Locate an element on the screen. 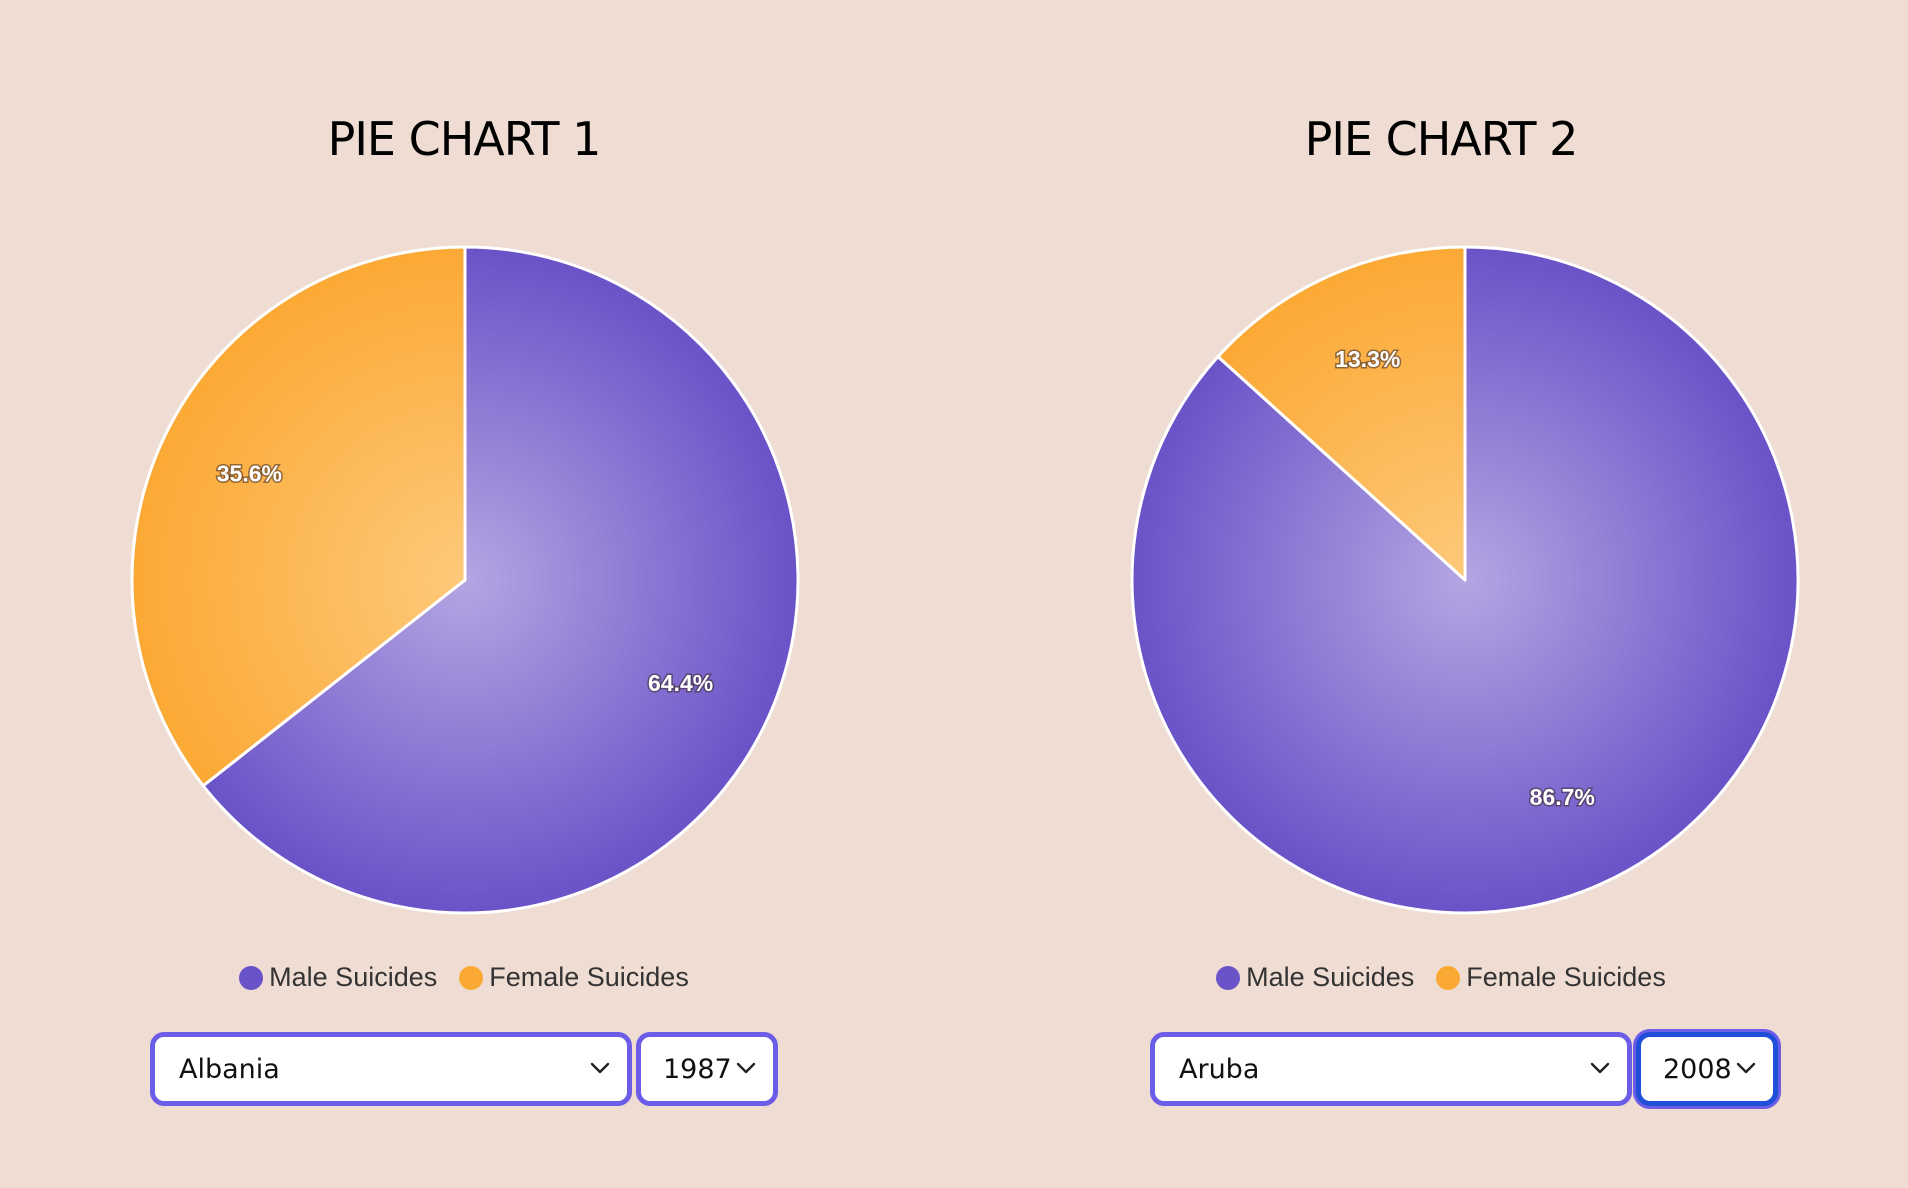  year-select-value: 2008 is located at coordinates (1697, 1069).